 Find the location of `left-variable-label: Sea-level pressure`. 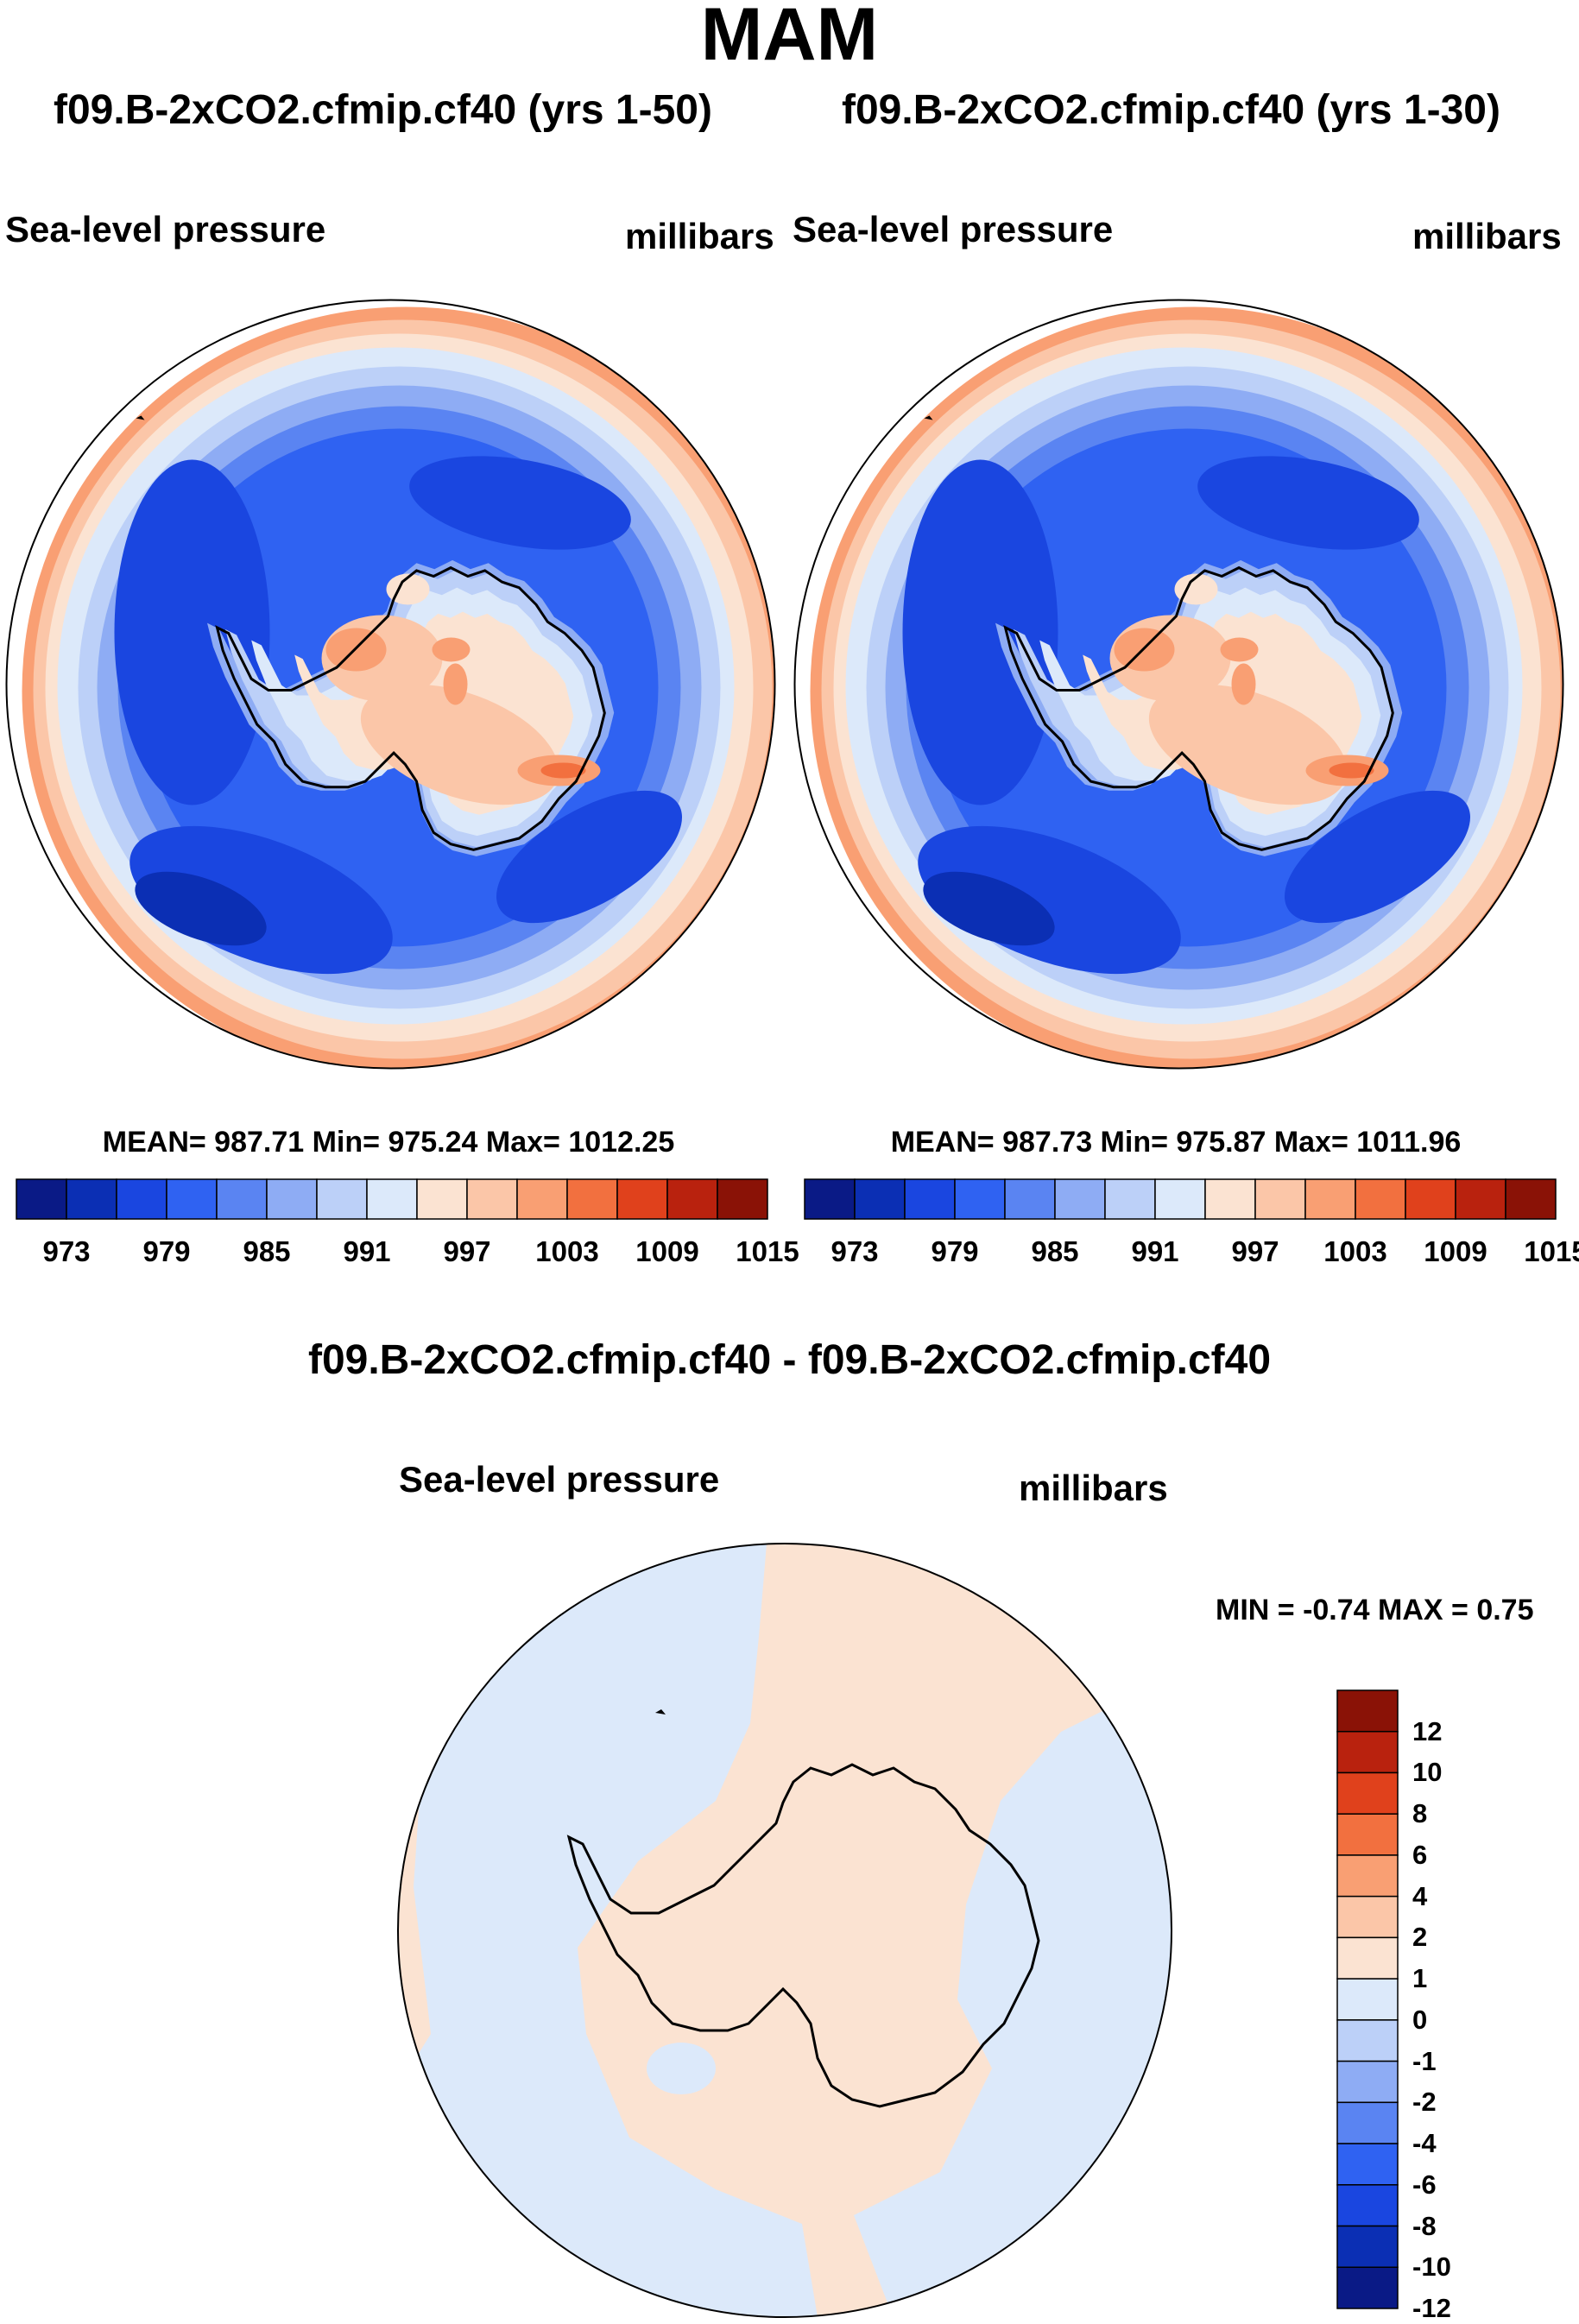

left-variable-label: Sea-level pressure is located at coordinates (165, 229).